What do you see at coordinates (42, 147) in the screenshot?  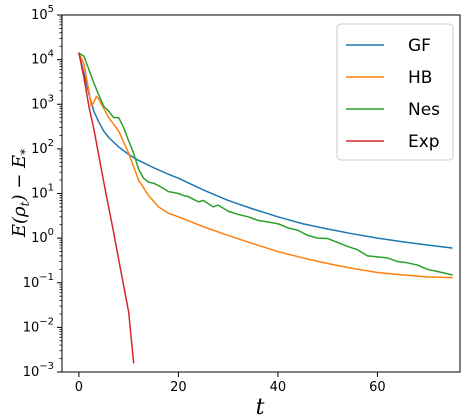 I see `y-tick-label: 10²` at bounding box center [42, 147].